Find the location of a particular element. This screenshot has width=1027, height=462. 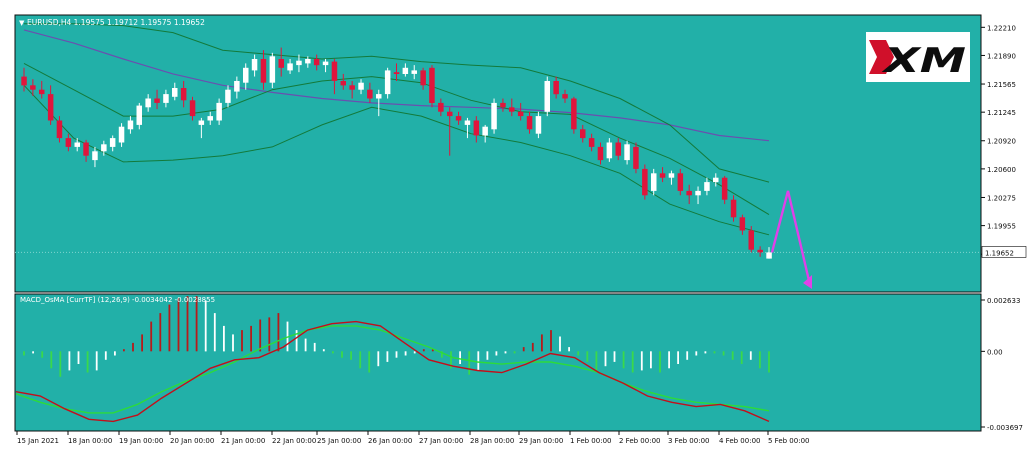

time-tick-label: 29 Jan 00:00 is located at coordinates (541, 441).